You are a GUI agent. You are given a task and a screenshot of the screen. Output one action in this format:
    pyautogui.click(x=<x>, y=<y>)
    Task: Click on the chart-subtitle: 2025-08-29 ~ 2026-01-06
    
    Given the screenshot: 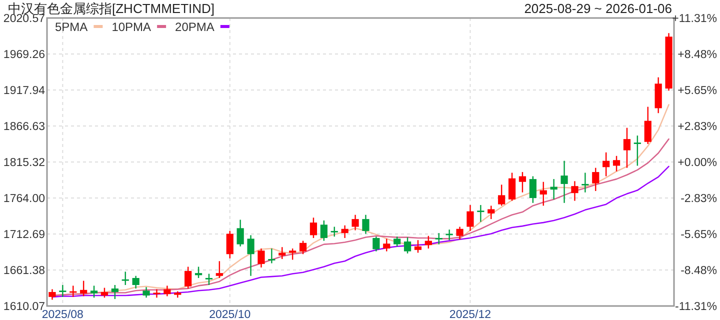 What is the action you would take?
    pyautogui.click(x=598, y=8)
    